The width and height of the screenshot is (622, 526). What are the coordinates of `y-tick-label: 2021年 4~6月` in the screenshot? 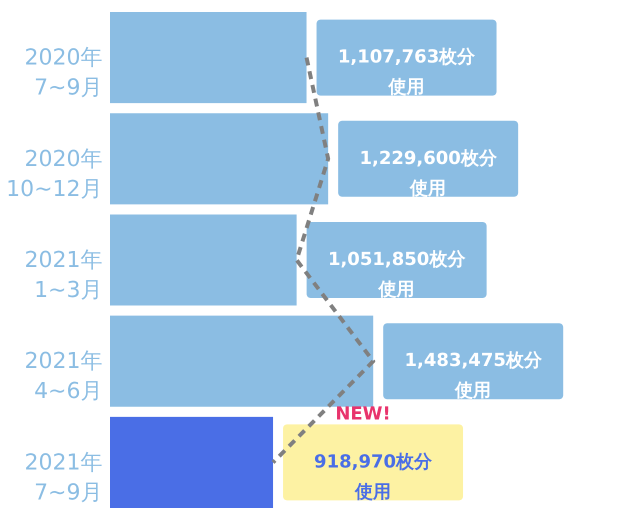 It's located at (63, 376).